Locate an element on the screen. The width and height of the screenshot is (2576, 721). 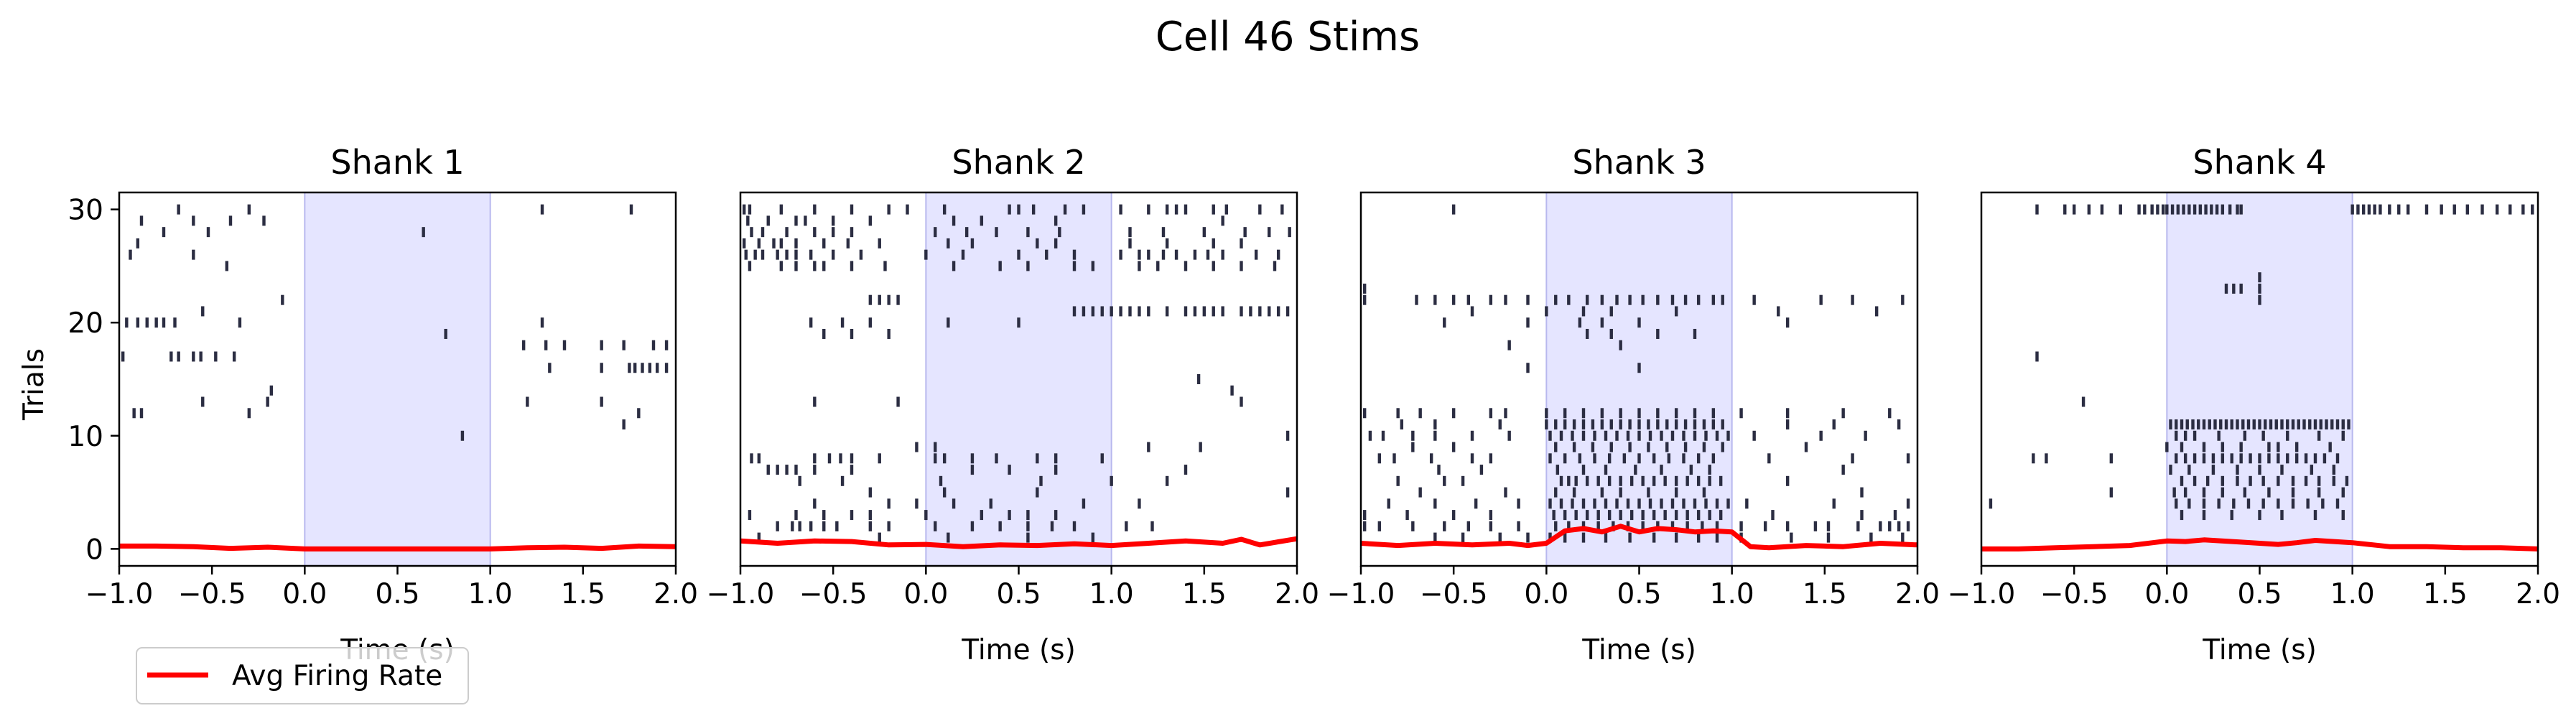
panel-title: Shank 2 is located at coordinates (1018, 162).